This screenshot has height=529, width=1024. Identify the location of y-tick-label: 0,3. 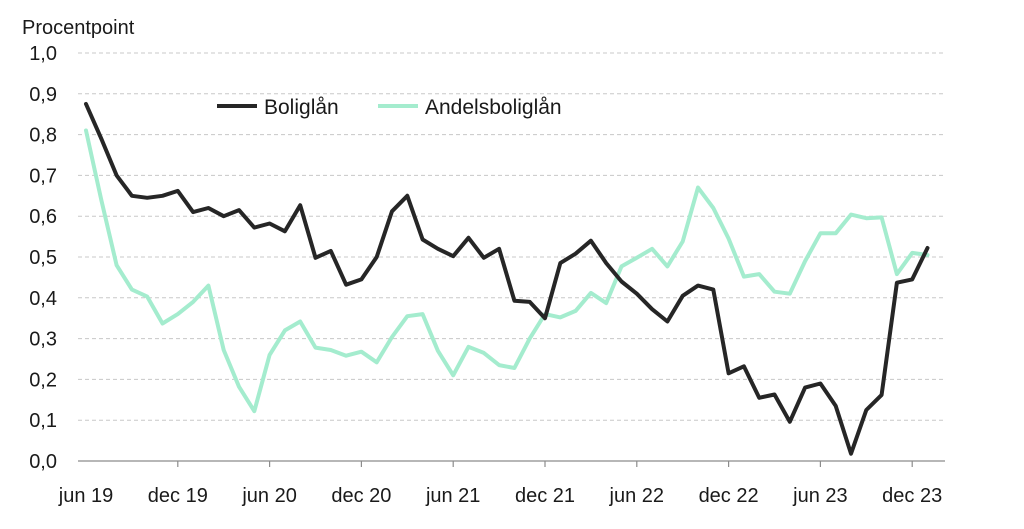
(43, 340).